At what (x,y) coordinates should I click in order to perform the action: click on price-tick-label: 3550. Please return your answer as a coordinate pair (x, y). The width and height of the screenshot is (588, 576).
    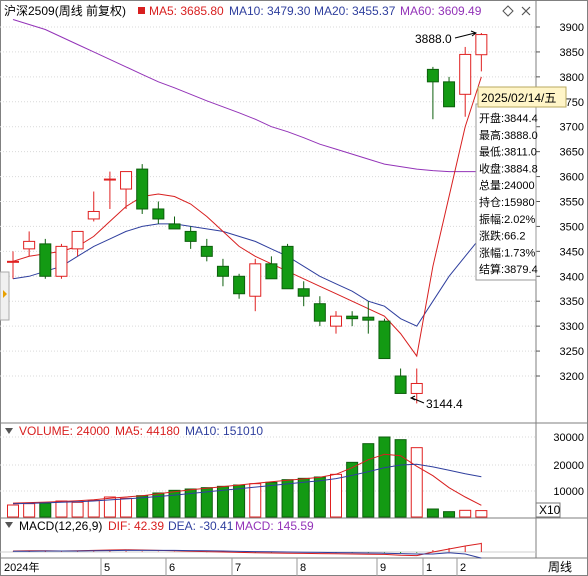
    Looking at the image, I should click on (572, 203).